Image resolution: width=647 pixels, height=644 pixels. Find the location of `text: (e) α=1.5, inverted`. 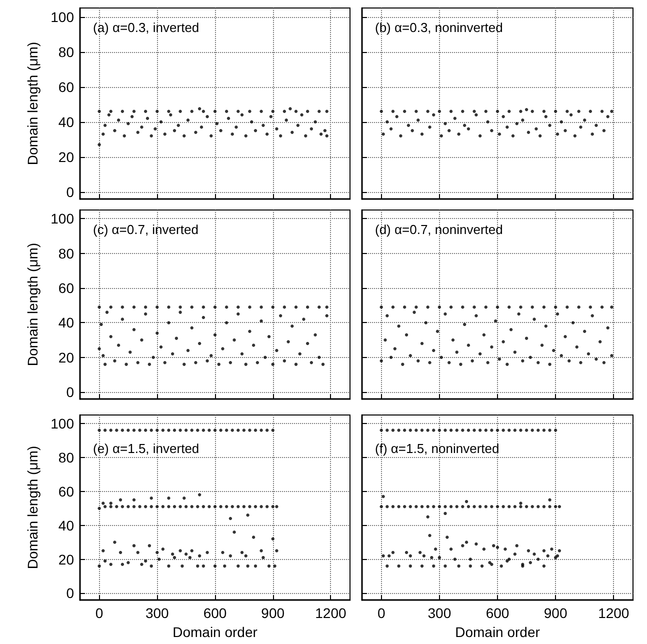

text: (e) α=1.5, inverted is located at coordinates (146, 448).